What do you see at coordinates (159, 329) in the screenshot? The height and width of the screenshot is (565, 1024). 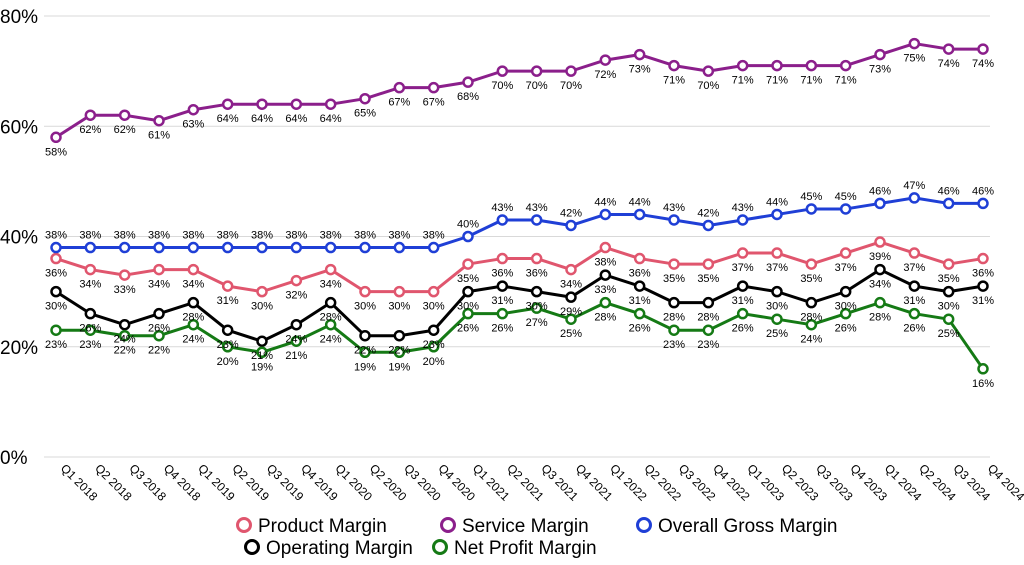 I see `operating-margin-data-label: 26%` at bounding box center [159, 329].